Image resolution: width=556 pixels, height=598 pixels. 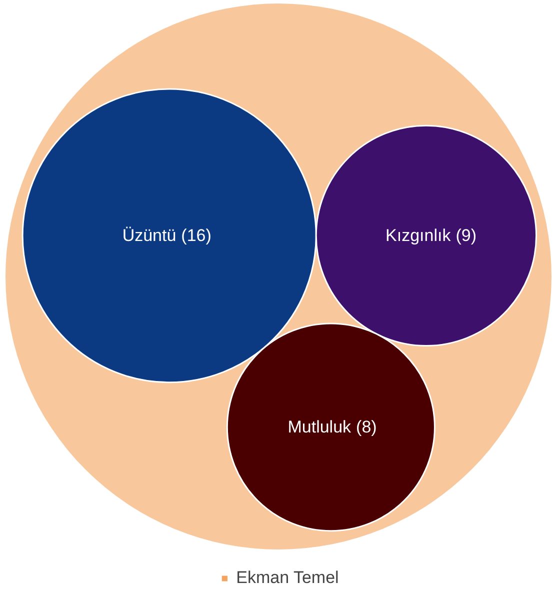 What do you see at coordinates (196, 236) in the screenshot?
I see `data-label: (16)` at bounding box center [196, 236].